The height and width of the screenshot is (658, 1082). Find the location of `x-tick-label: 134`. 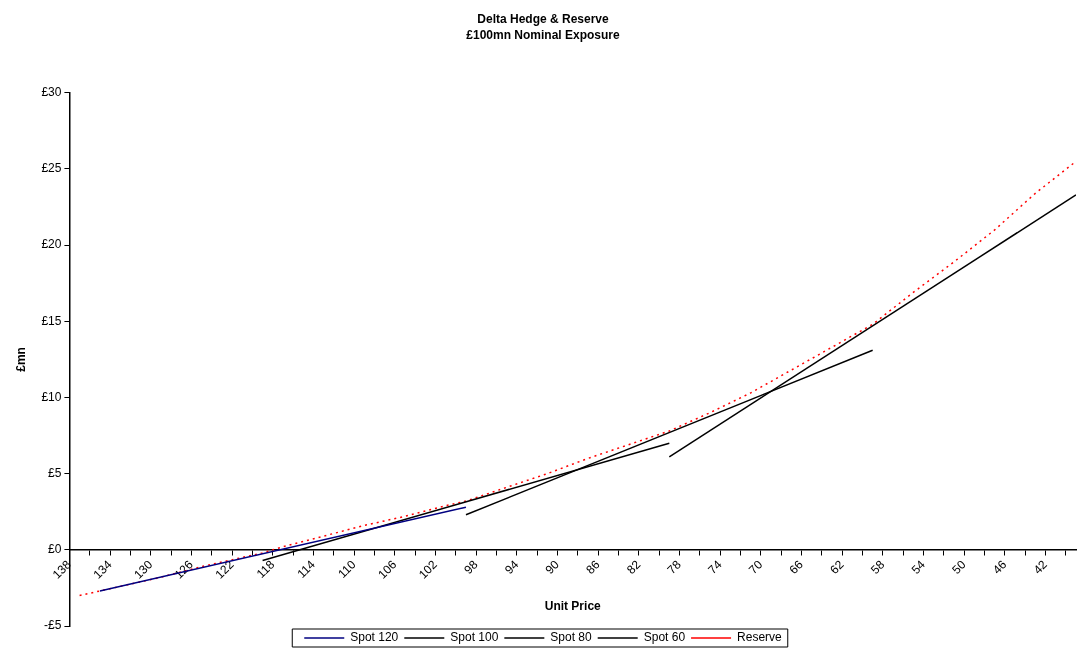

x-tick-label: 134 is located at coordinates (102, 569).